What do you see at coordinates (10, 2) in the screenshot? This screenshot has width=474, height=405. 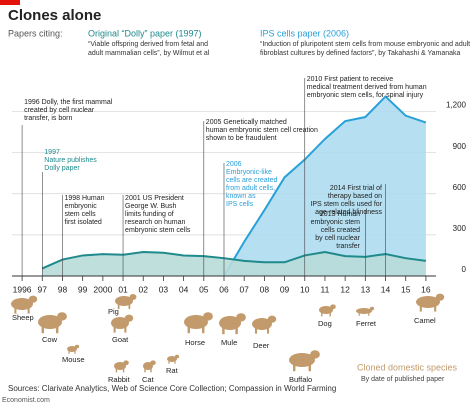 I see `brand-tag` at bounding box center [10, 2].